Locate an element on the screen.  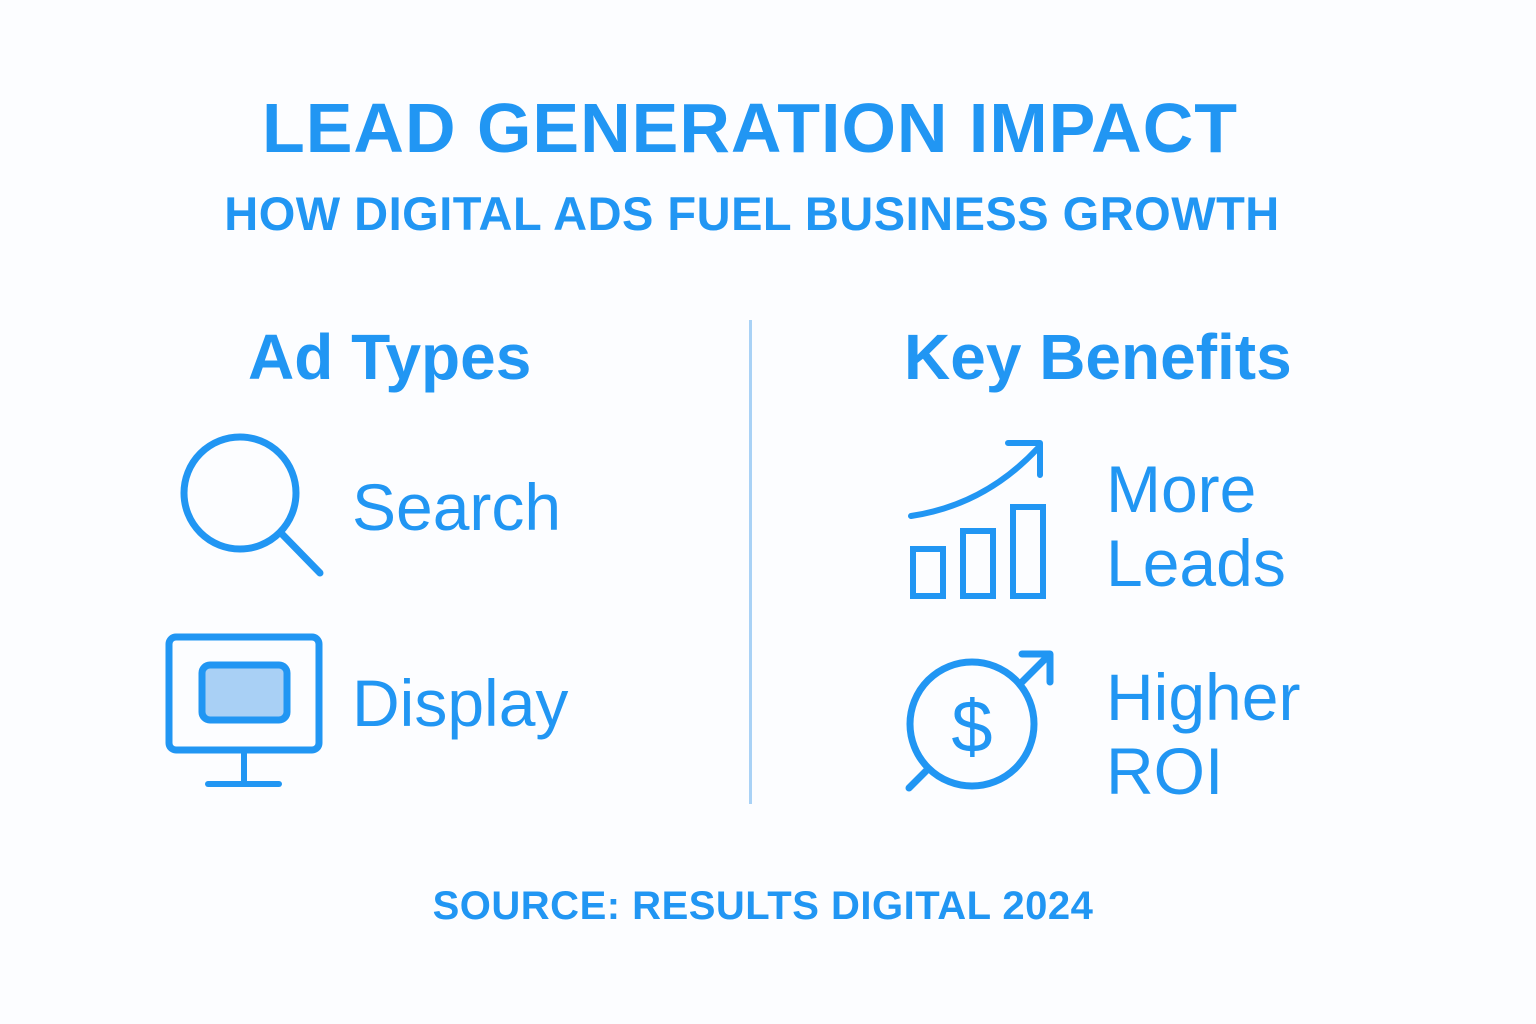
benefit-more-leads-label: More Leads is located at coordinates (1196, 526).